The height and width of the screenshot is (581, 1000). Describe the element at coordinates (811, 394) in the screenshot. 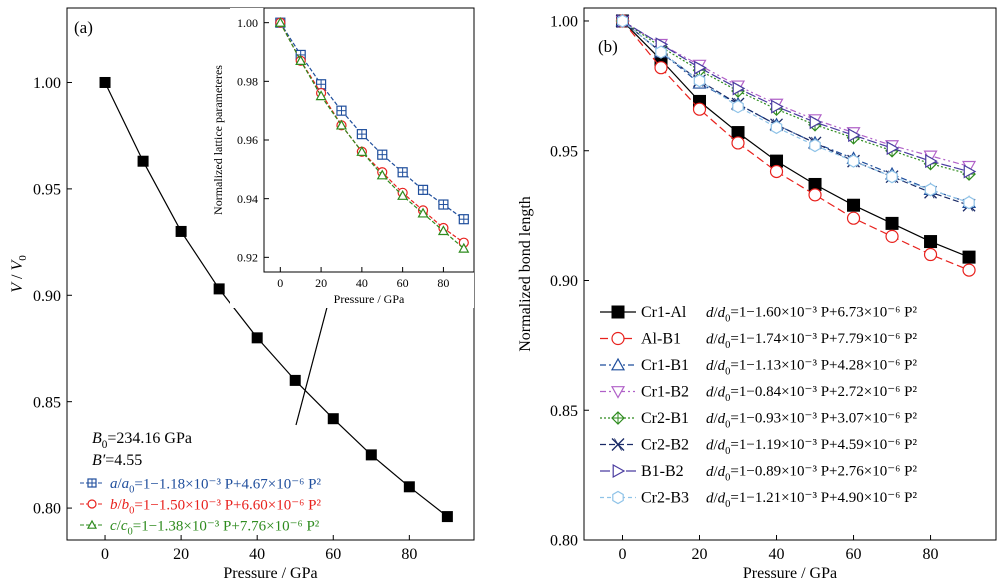

I see `legend-equation-b: d/d0=1−0.84×10⁻³ P+2.72×10⁻⁶ P²` at that location.